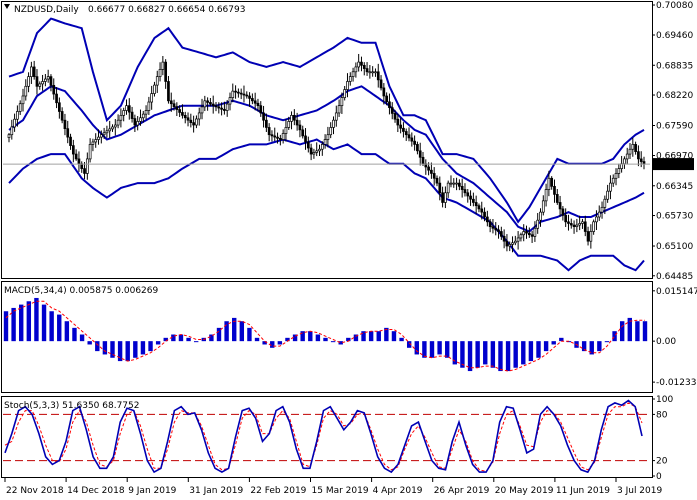 This screenshot has height=500, width=697. What do you see at coordinates (71, 406) in the screenshot?
I see `stochastic-title: Stoch(5,3,3) 51.6350 68.7752` at bounding box center [71, 406].